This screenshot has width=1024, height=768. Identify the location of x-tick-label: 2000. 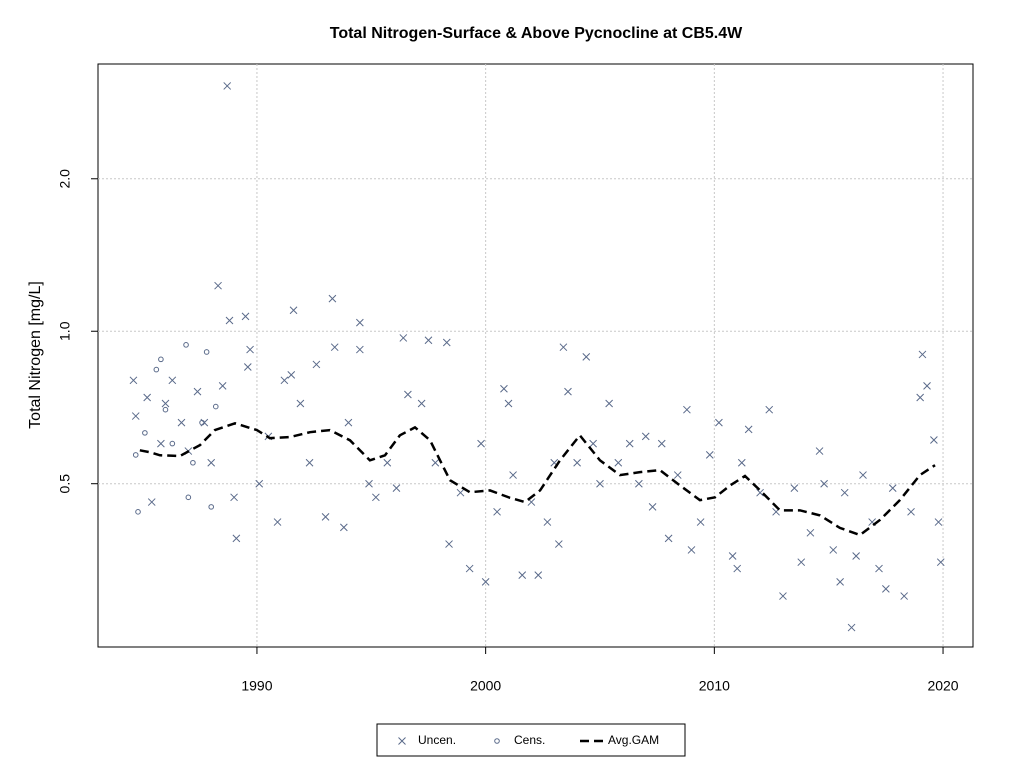
(485, 686).